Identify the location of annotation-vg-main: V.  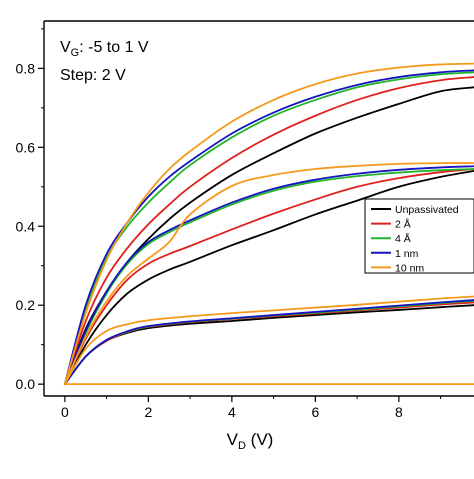
(65, 47).